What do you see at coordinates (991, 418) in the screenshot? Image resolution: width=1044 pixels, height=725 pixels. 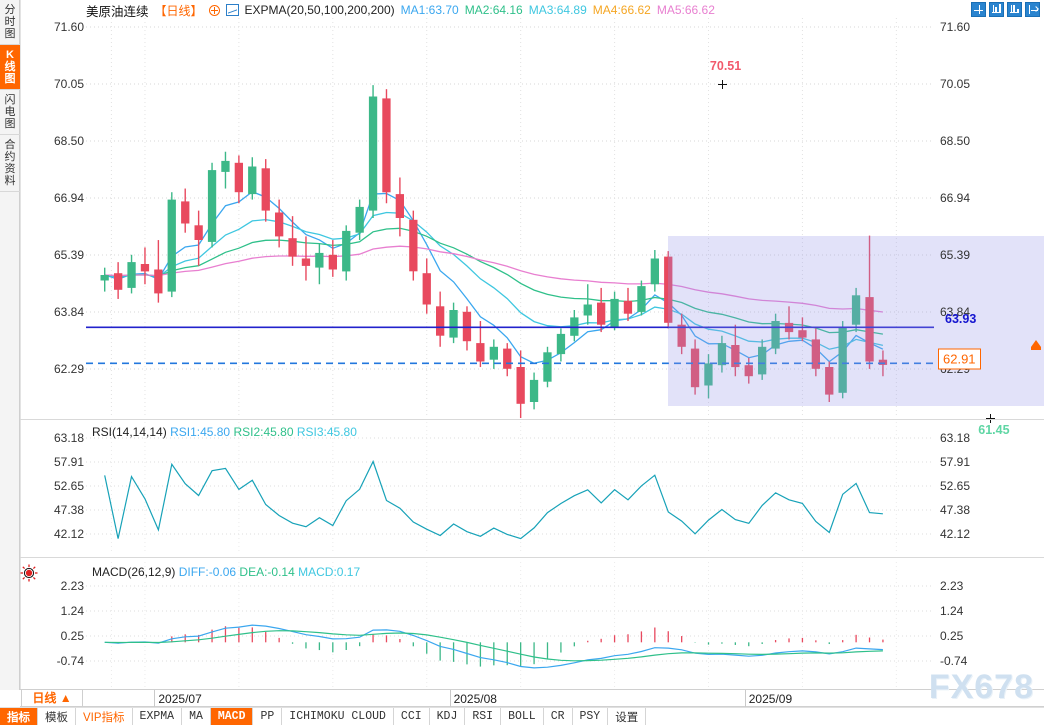 I see `low-marker-icon` at bounding box center [991, 418].